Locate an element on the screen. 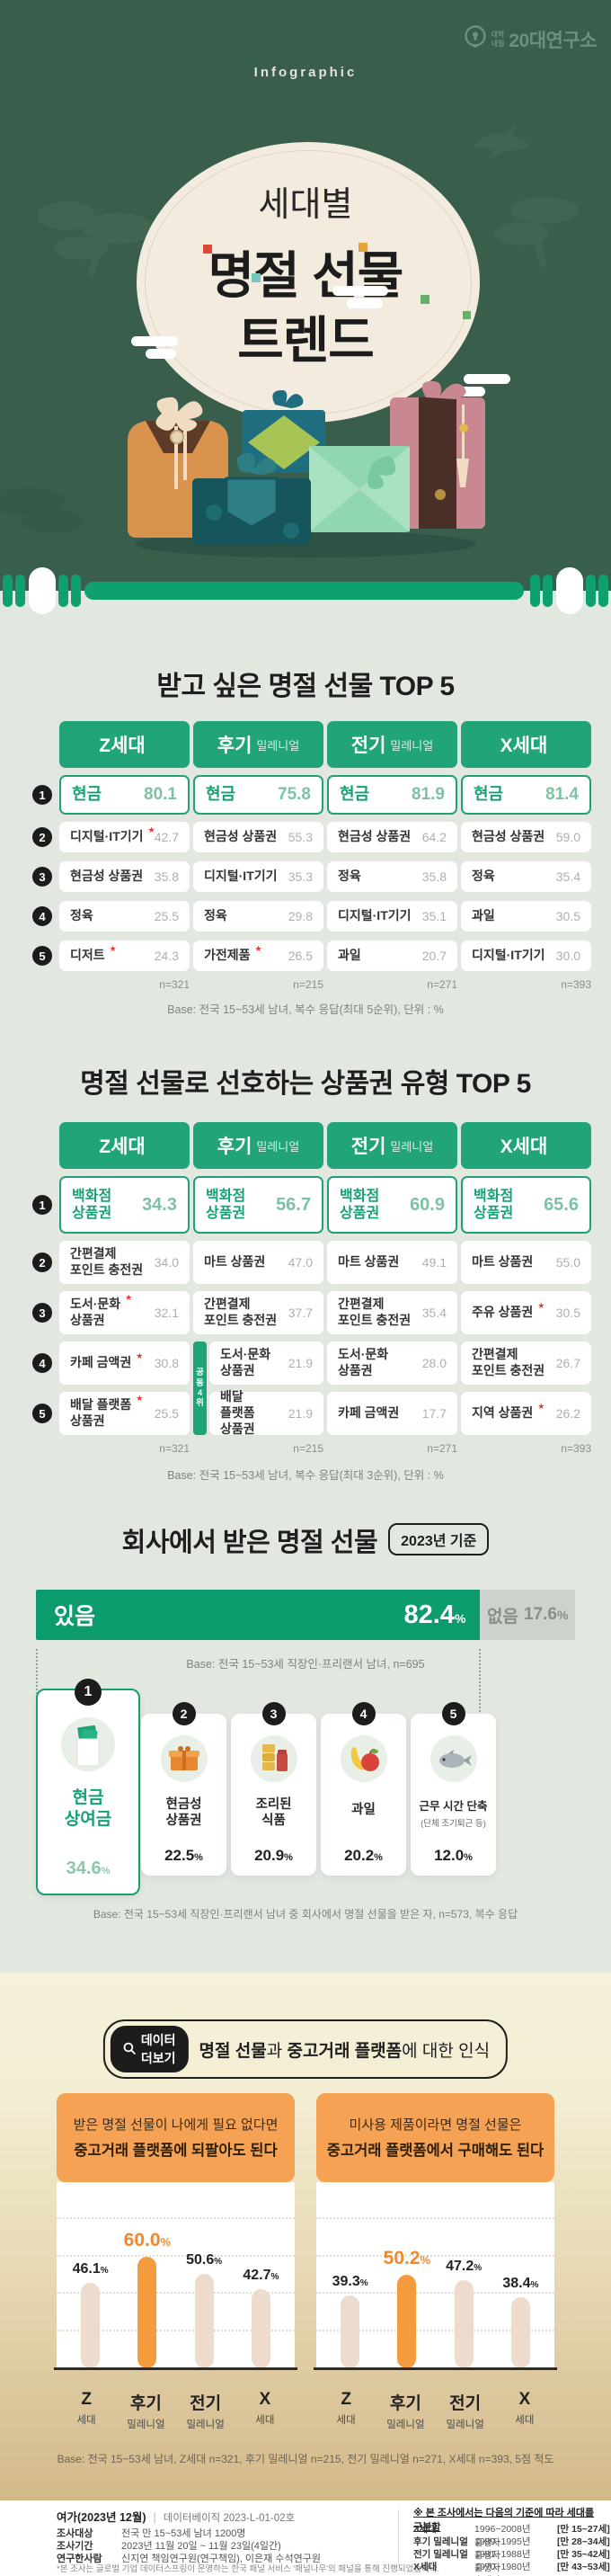  bar-chart-buy-used: 39.3% 50.2% 47.2% 38.4% is located at coordinates (435, 2276).